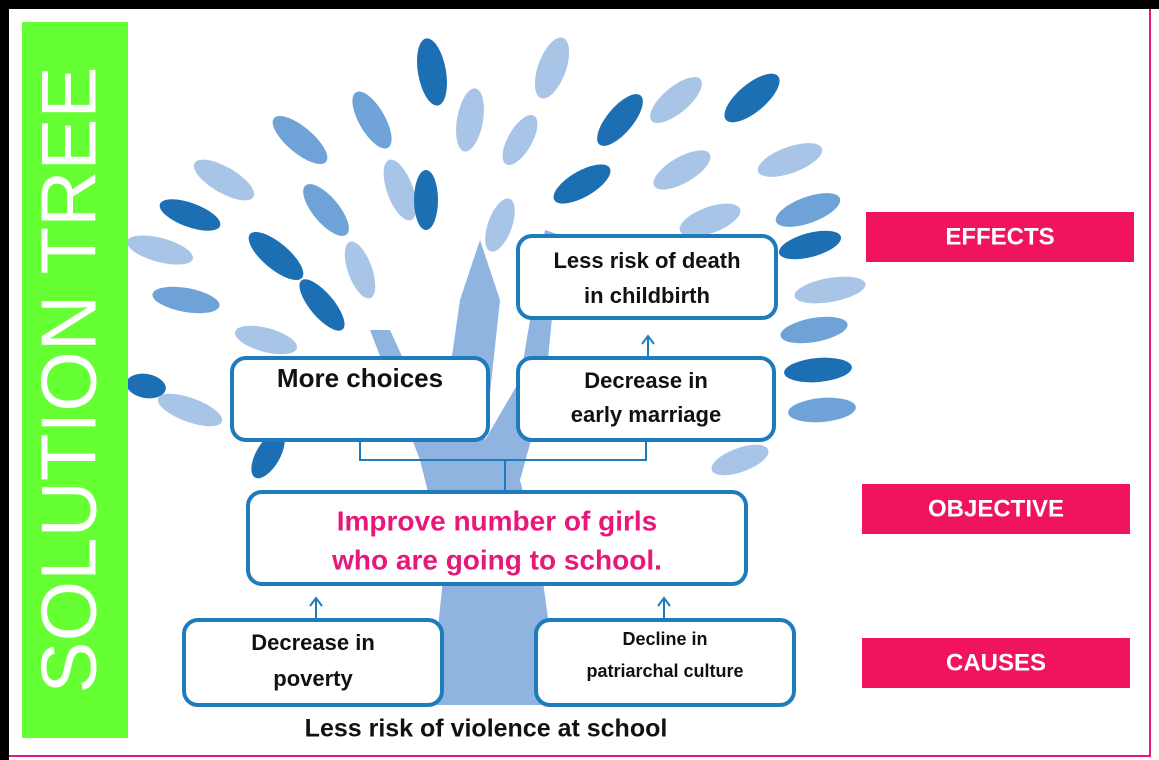  I want to click on footer: Less risk of violence at school, so click(486, 729).